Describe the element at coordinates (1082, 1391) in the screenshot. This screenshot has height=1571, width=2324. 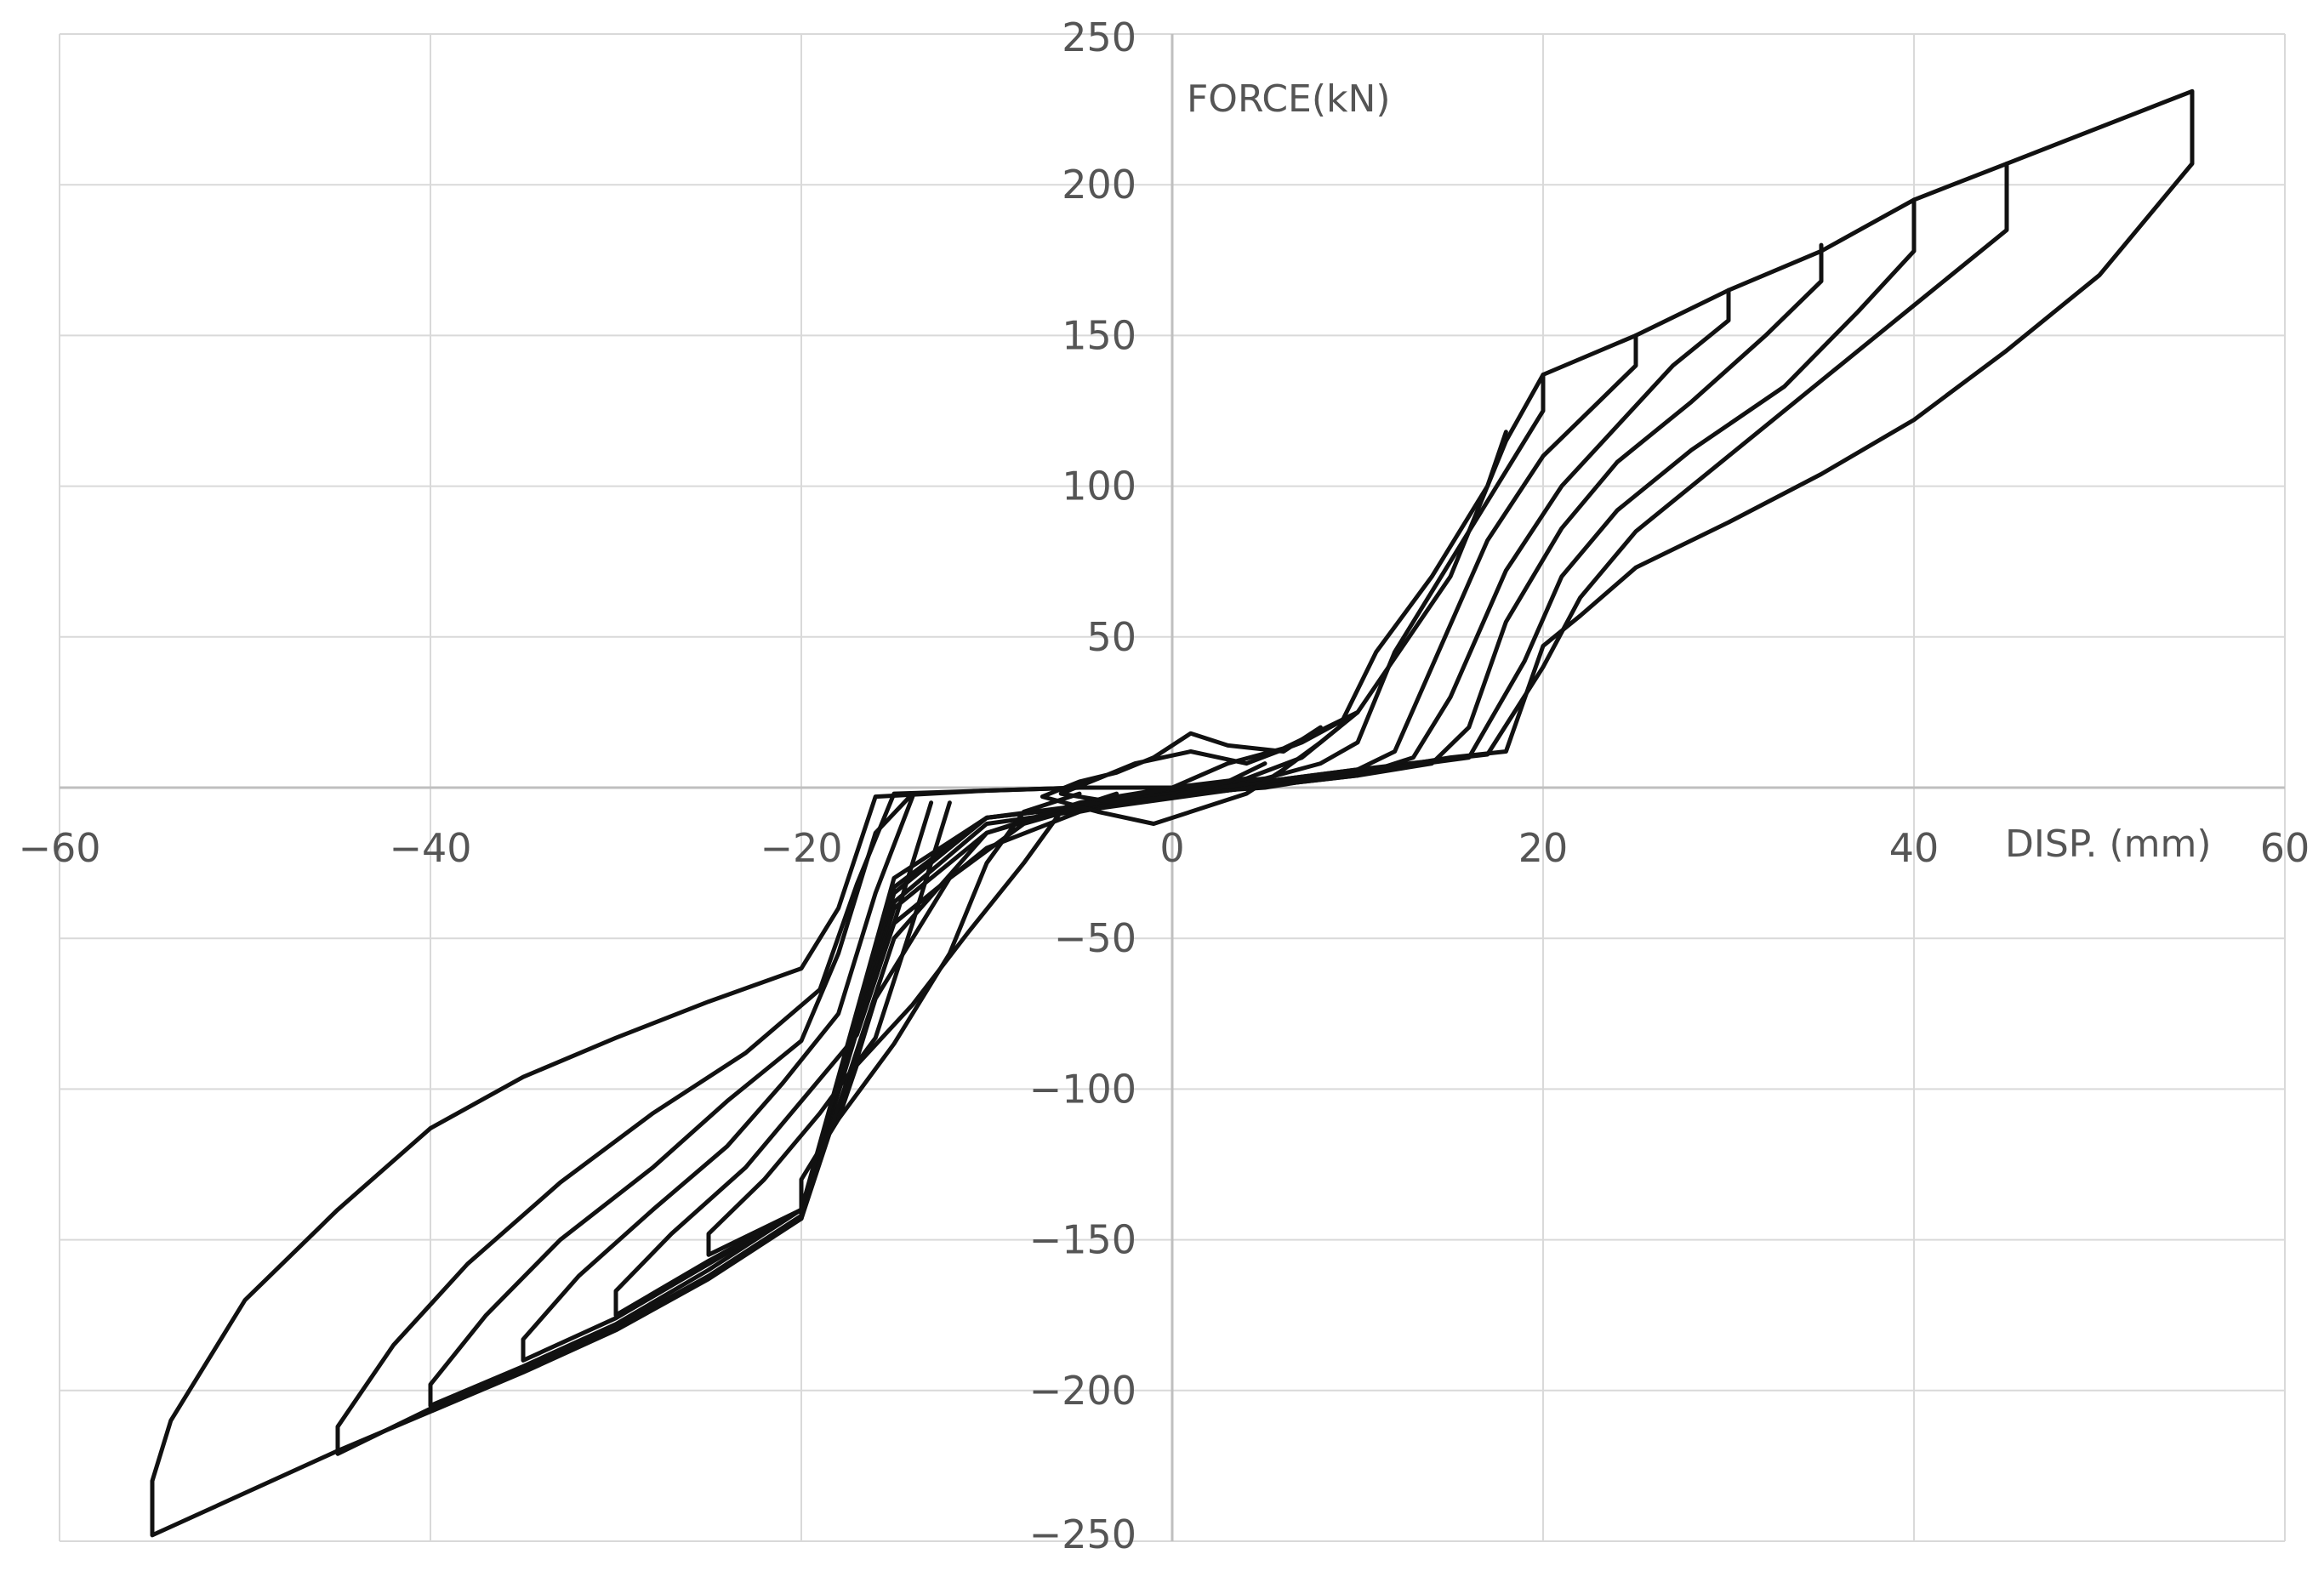
I see `y-tick-label: −200` at that location.